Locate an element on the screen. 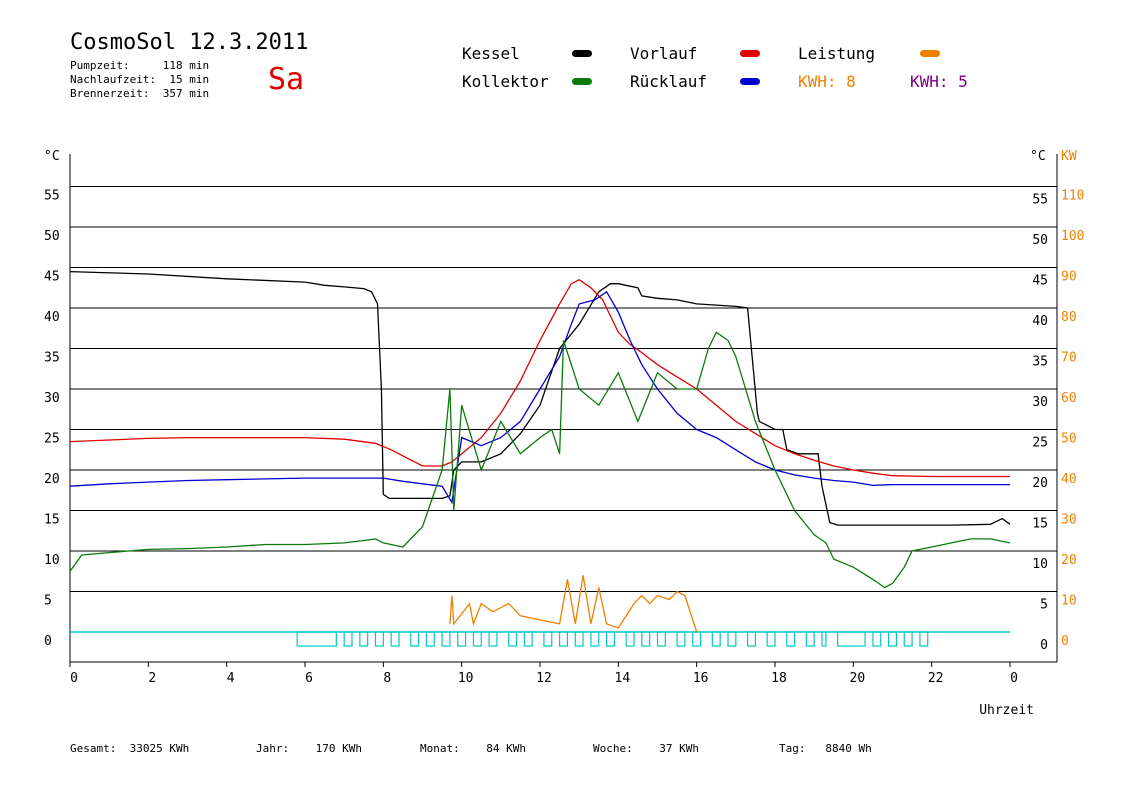 Image resolution: width=1148 pixels, height=812 pixels. y2-tick-label-celsius: 0 is located at coordinates (1044, 645).